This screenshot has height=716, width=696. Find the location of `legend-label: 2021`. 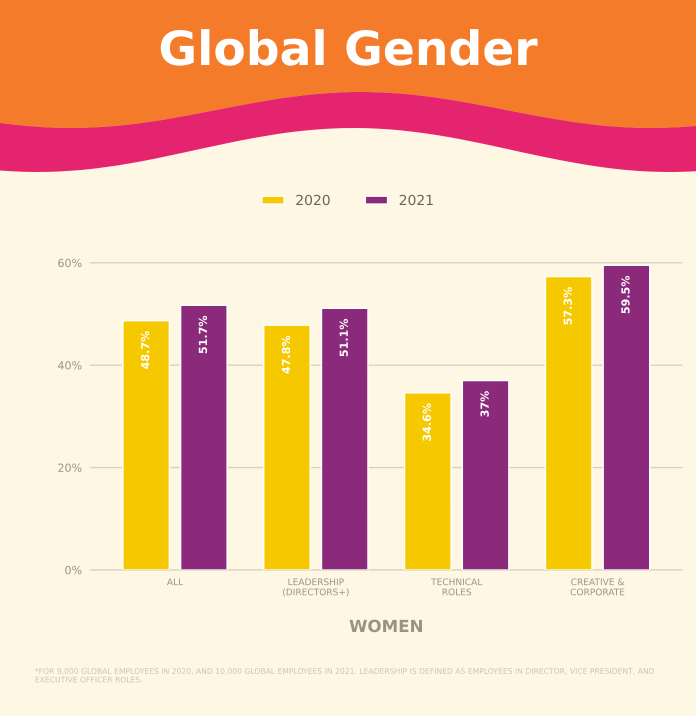

legend-label: 2021 is located at coordinates (416, 200).